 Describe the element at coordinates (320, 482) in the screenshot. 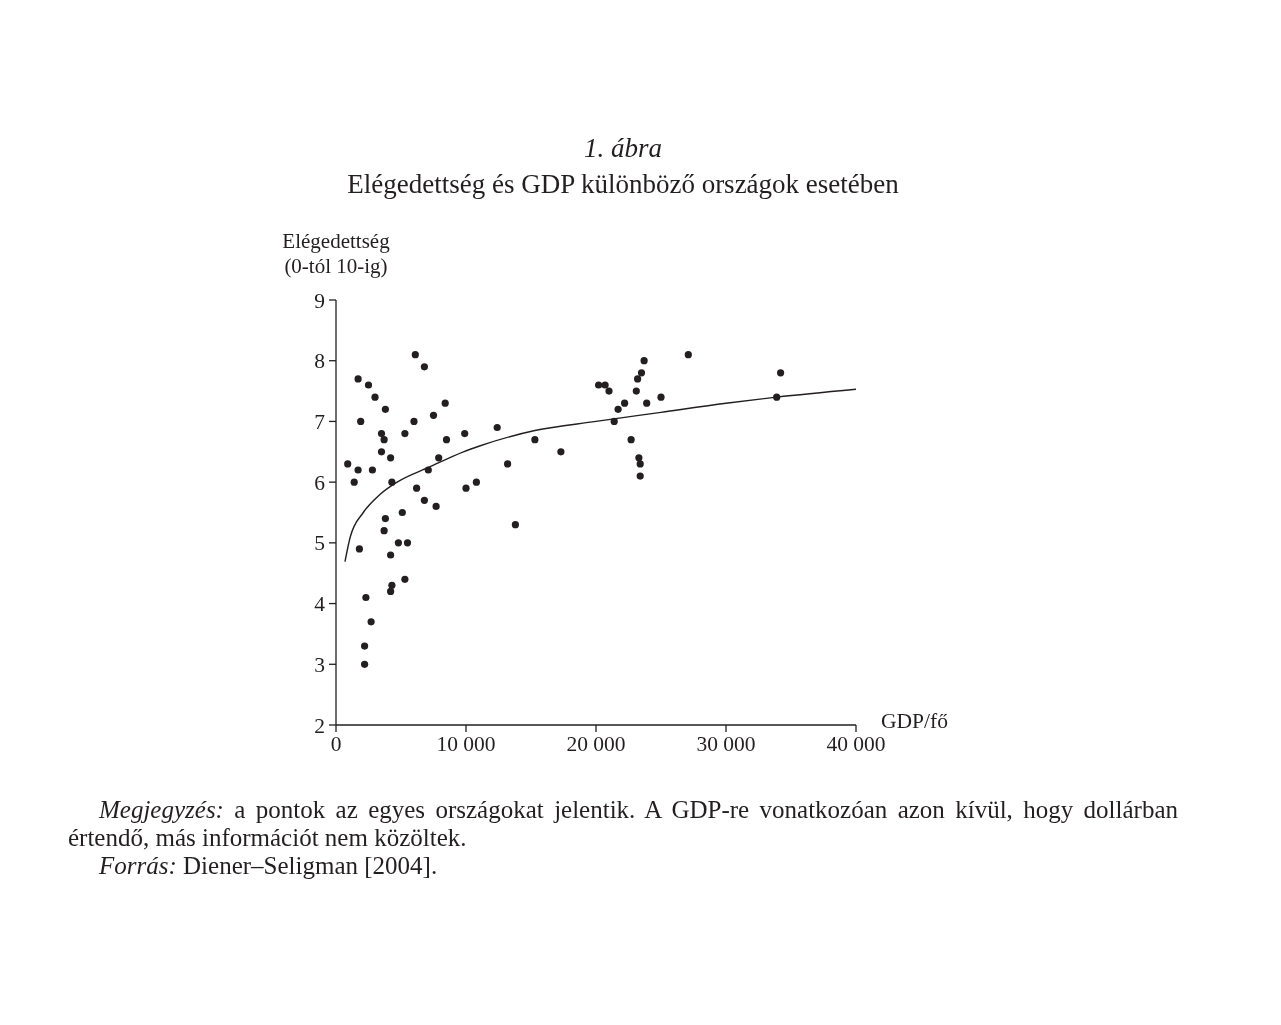

I see `y-tick-label: 6` at that location.